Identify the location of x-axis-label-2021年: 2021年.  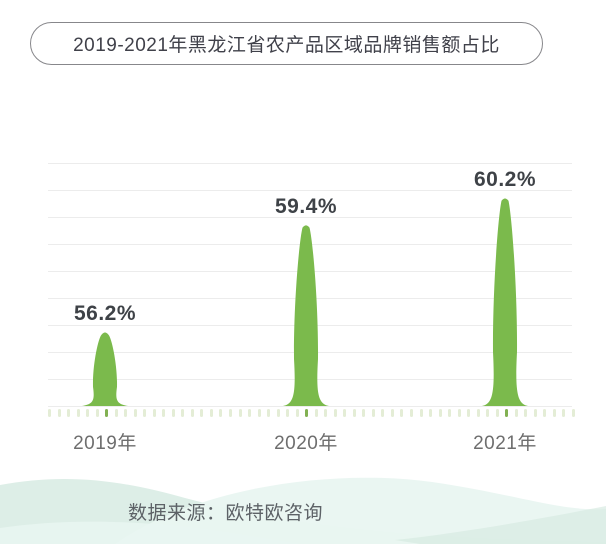
(505, 443).